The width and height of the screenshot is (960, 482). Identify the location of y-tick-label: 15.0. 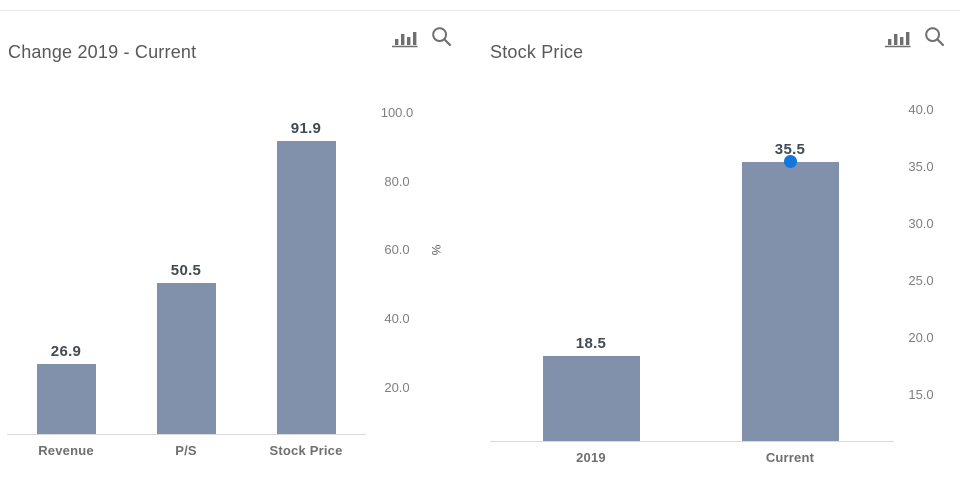
(921, 395).